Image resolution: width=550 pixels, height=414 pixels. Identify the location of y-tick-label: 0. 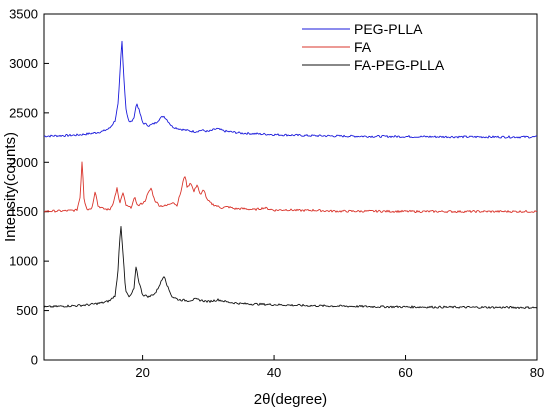
(34, 360).